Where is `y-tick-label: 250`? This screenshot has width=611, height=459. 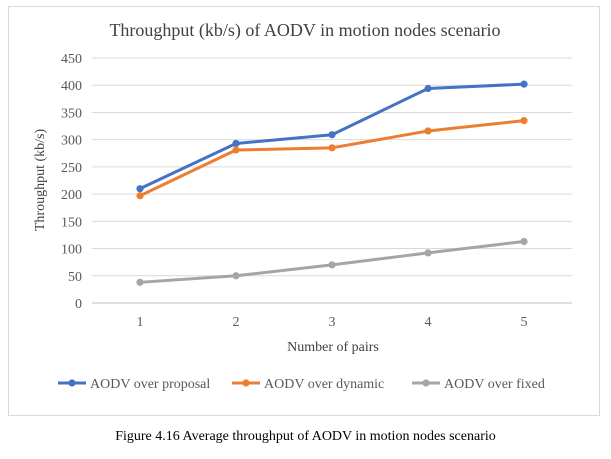 y-tick-label: 250 is located at coordinates (71, 168).